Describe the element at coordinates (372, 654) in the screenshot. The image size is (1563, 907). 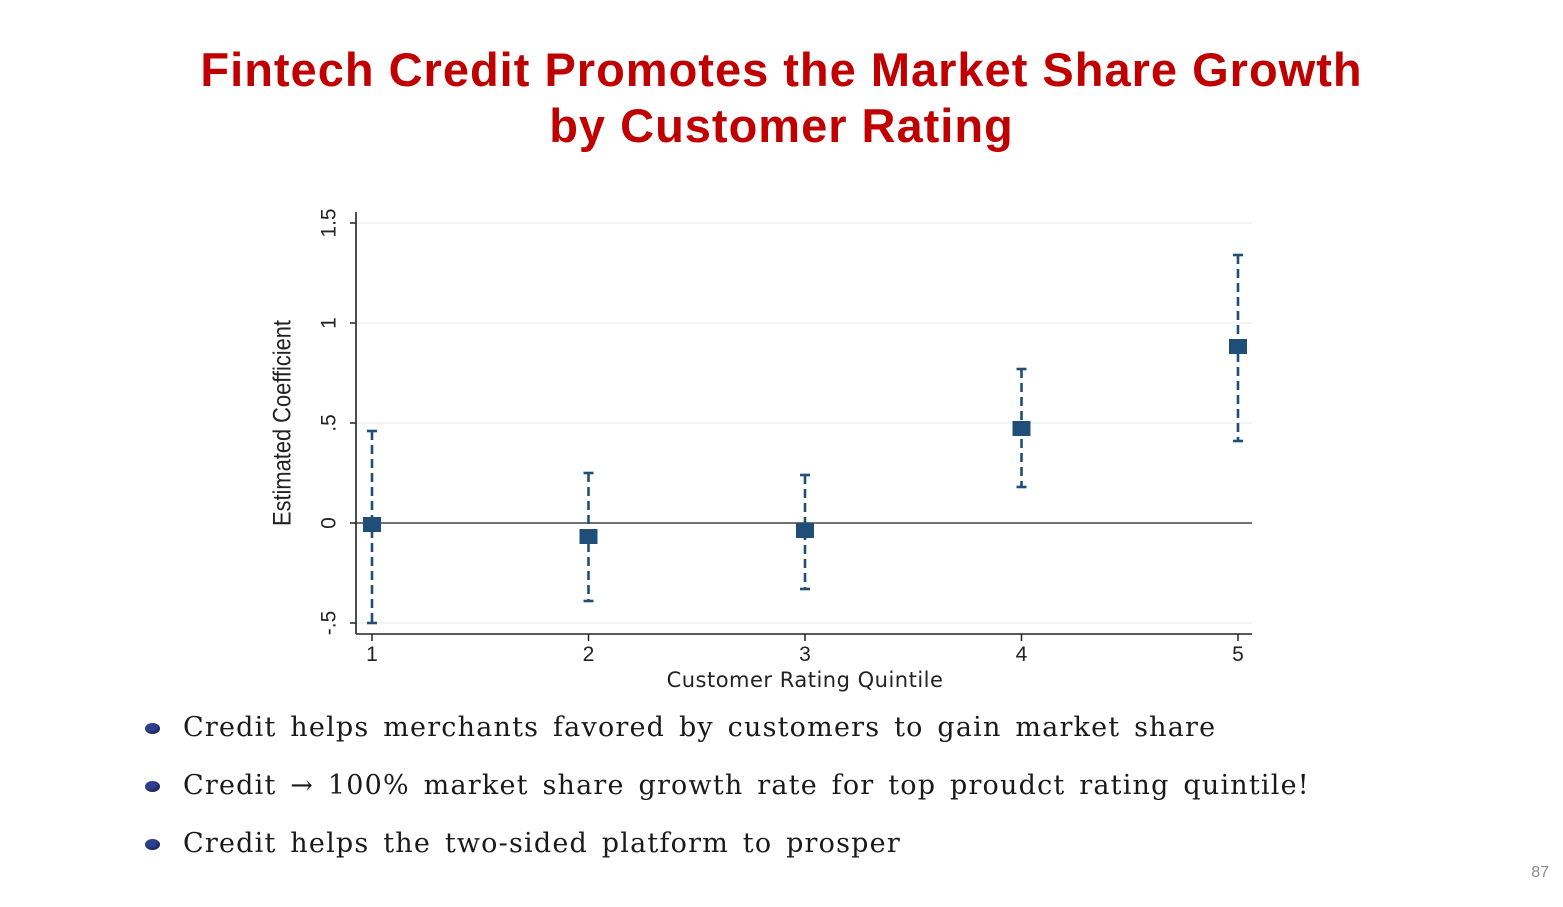
I see `x-tick-label: 1` at that location.